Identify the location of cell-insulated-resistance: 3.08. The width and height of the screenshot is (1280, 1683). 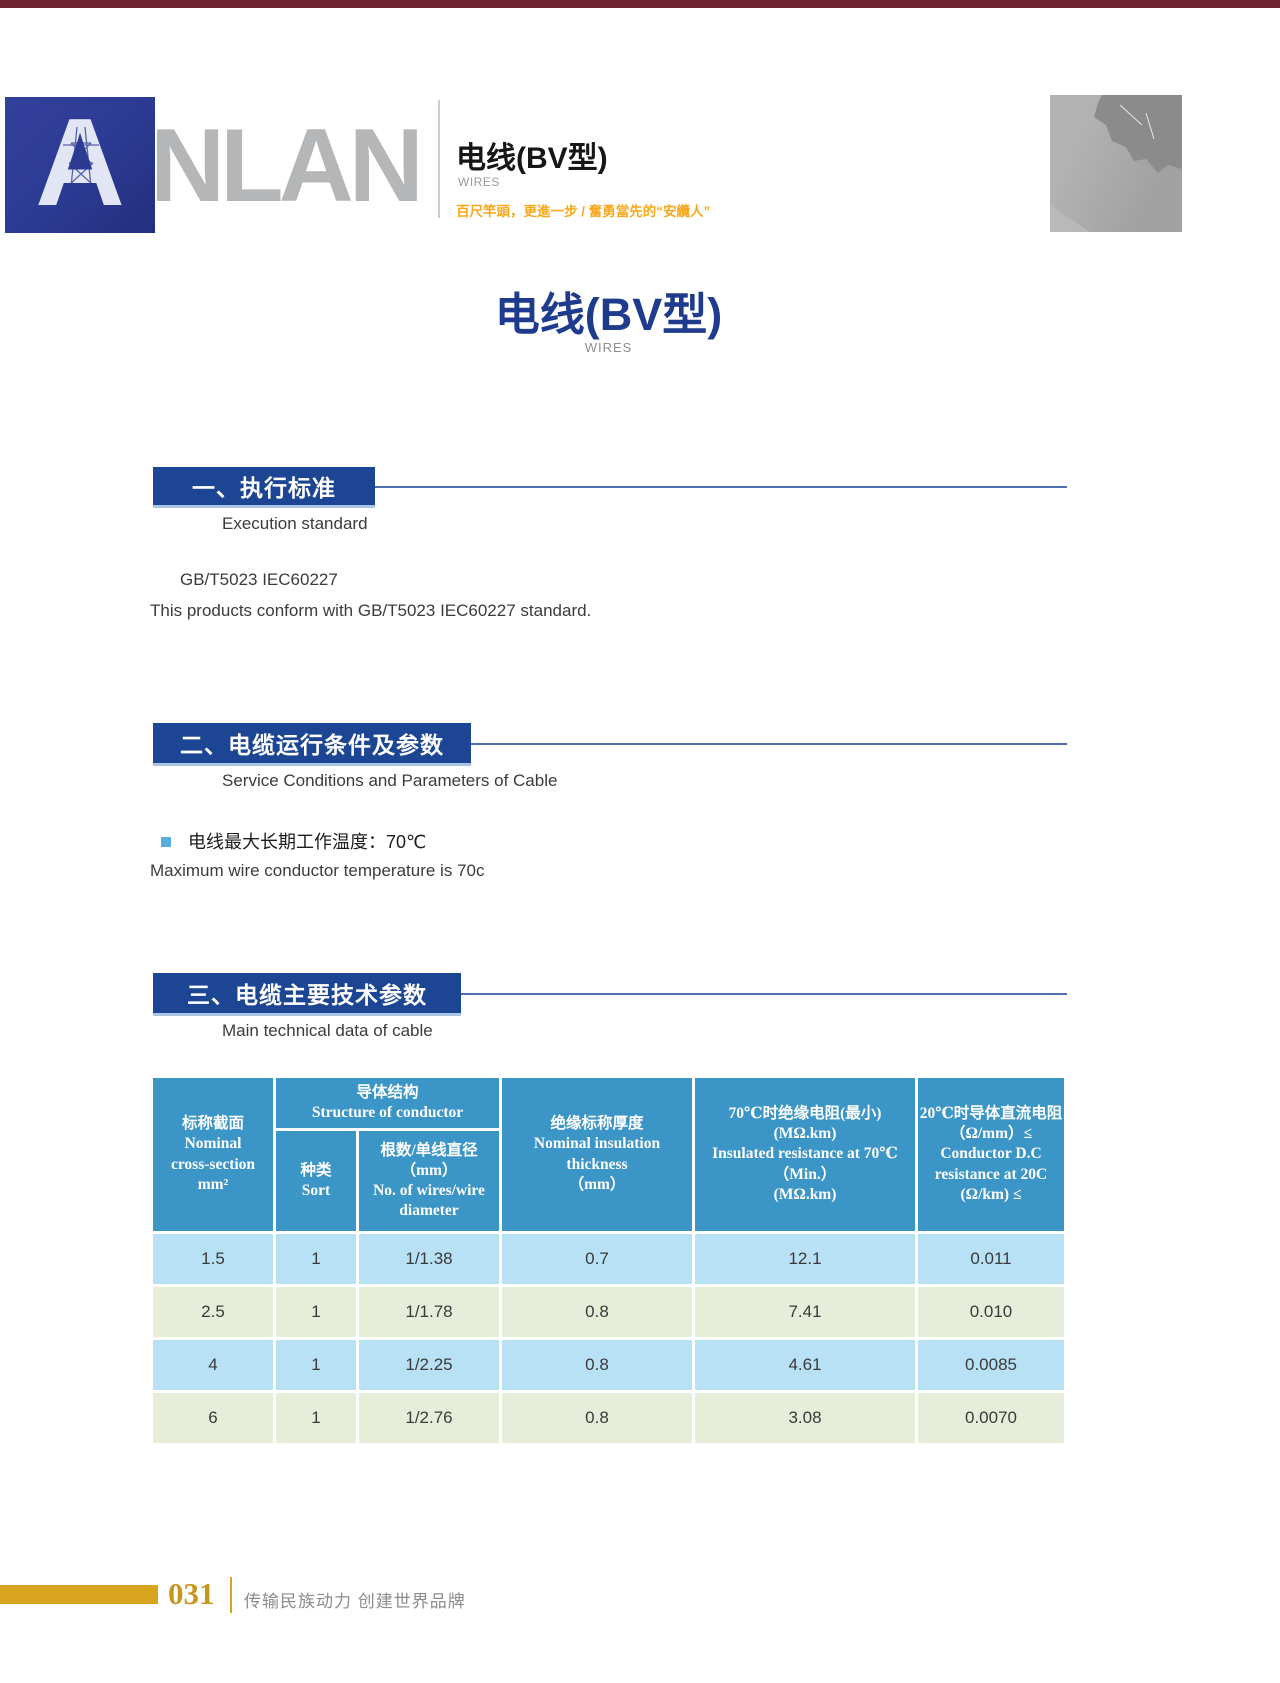
(805, 1418).